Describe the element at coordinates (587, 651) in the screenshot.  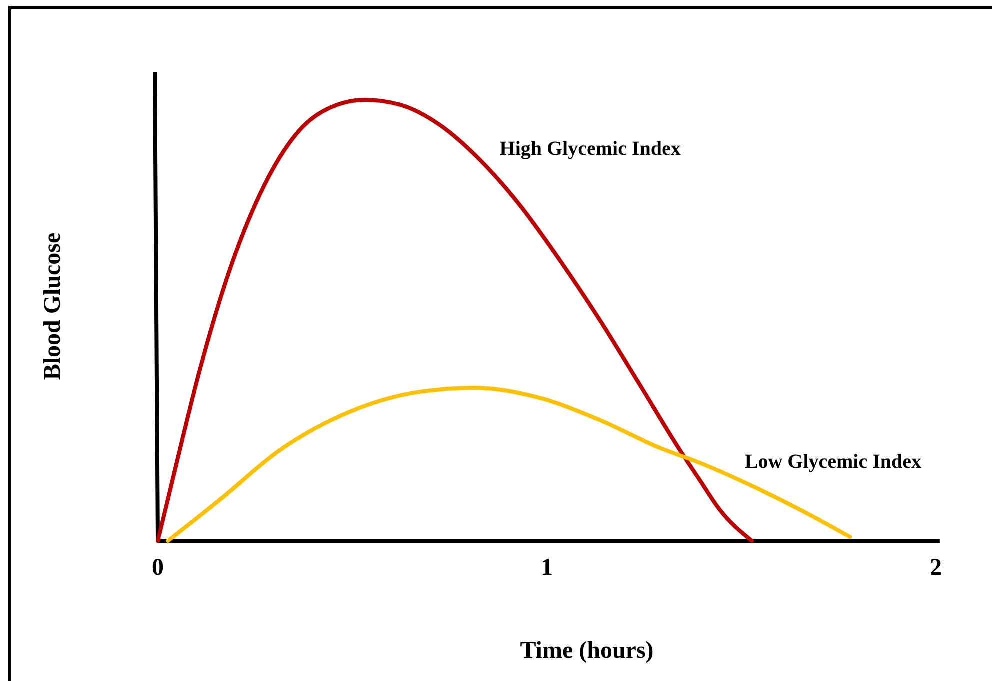
I see `x-axis-title: Time (hours)` at that location.